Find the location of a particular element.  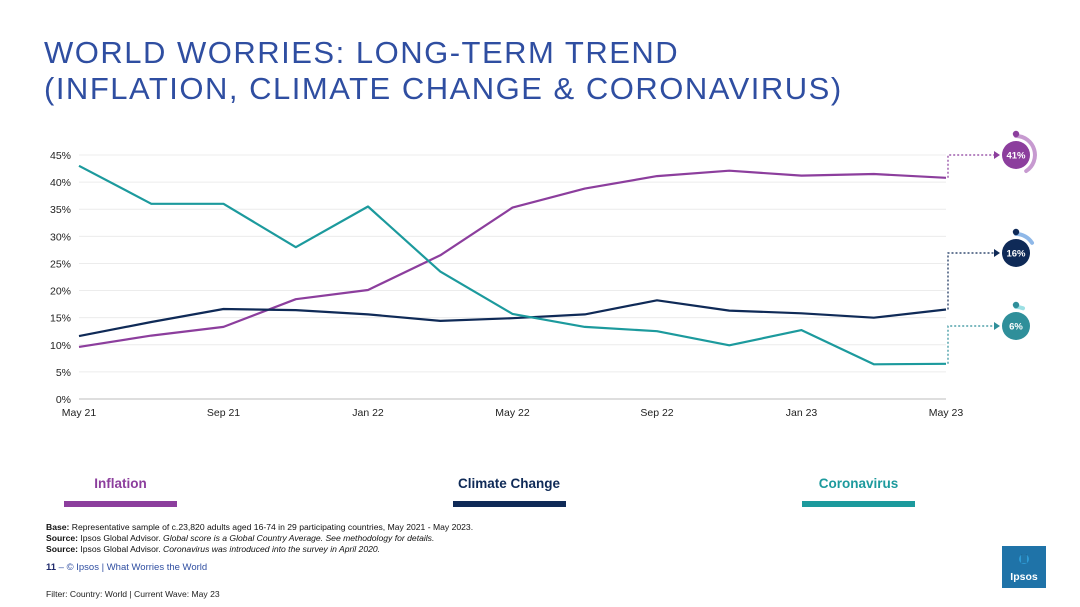

footer: 11 – © Ipsos | What Worries the World is located at coordinates (126, 567).